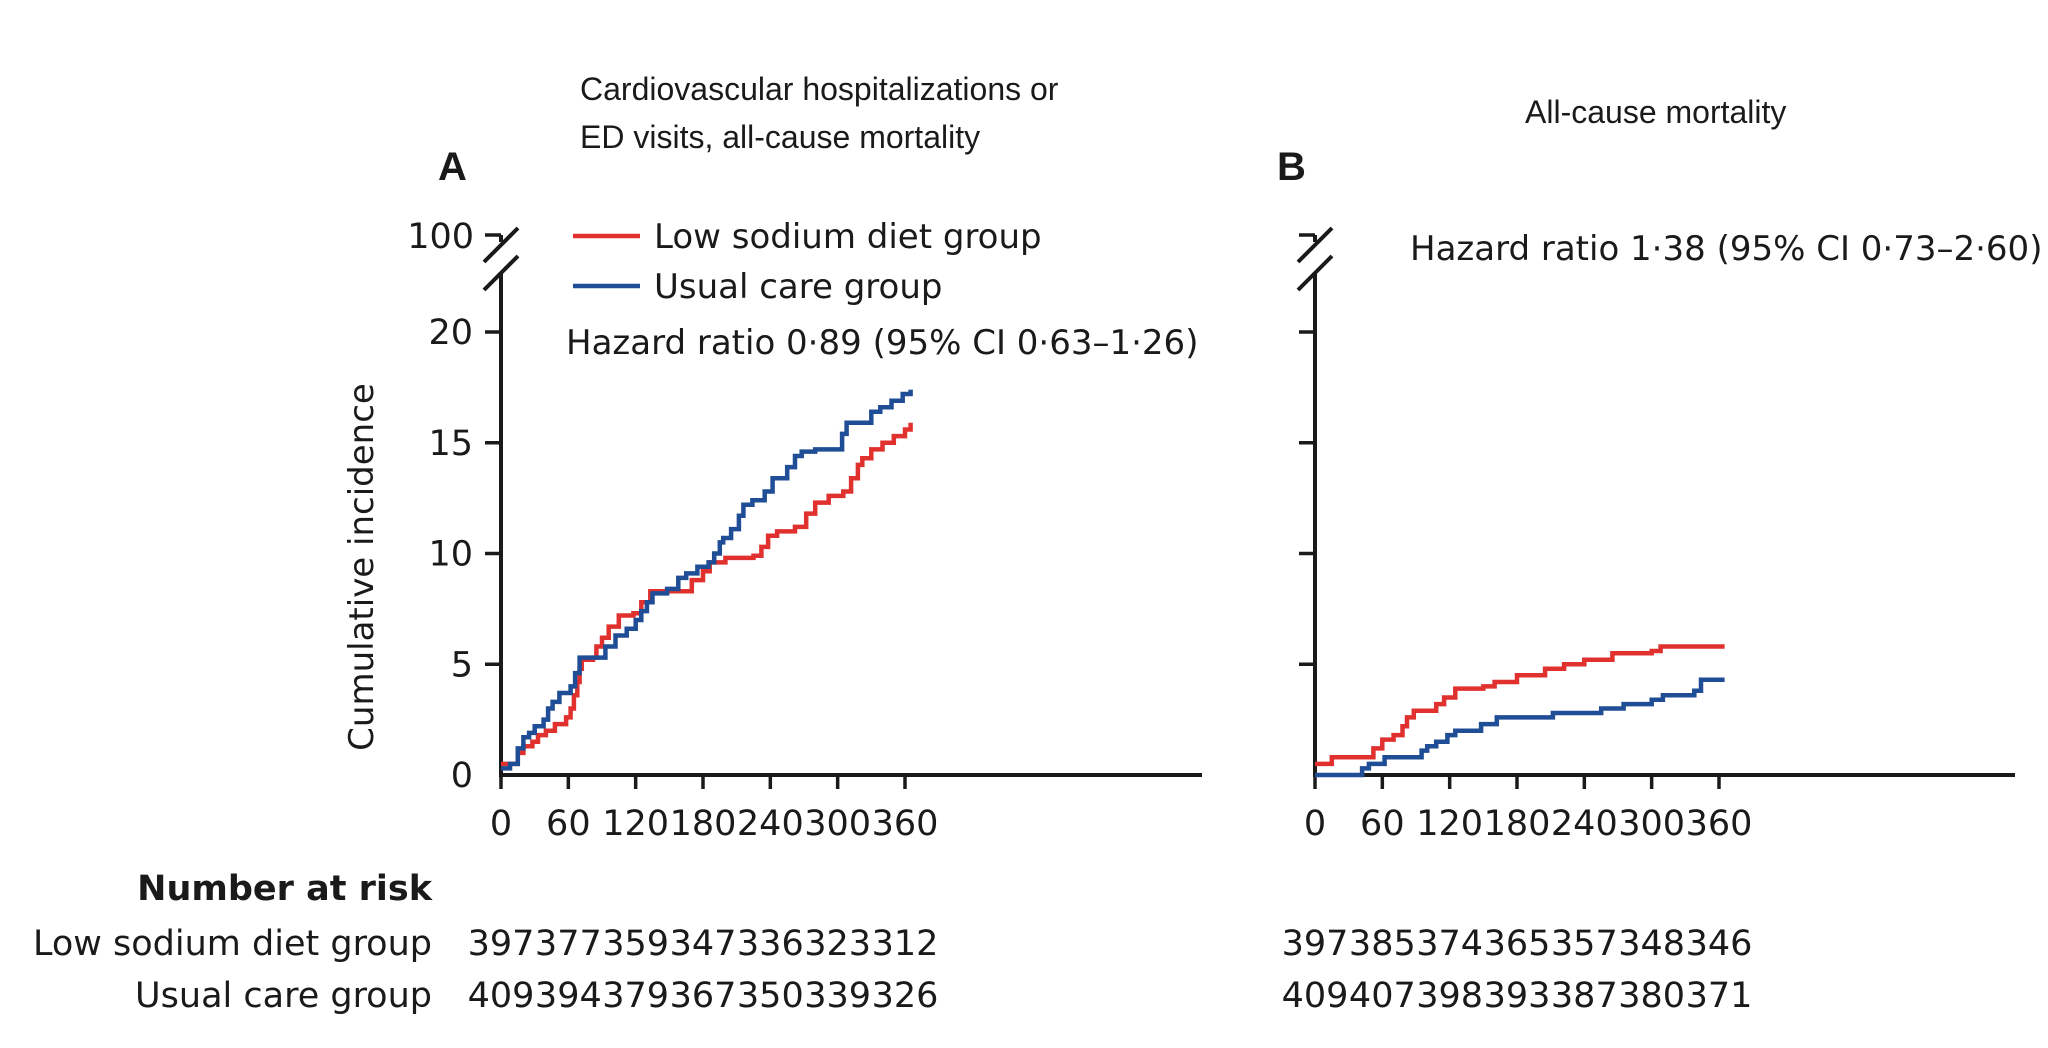  Describe the element at coordinates (285, 889) in the screenshot. I see `number-at-risk-header: Number at risk` at that location.